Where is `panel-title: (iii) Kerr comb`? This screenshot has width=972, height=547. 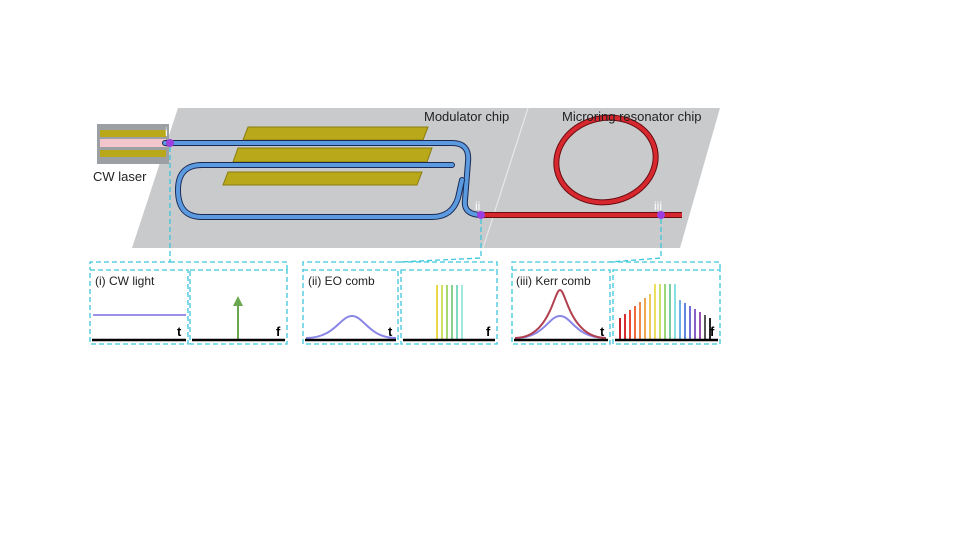
panel-title: (iii) Kerr comb is located at coordinates (553, 281).